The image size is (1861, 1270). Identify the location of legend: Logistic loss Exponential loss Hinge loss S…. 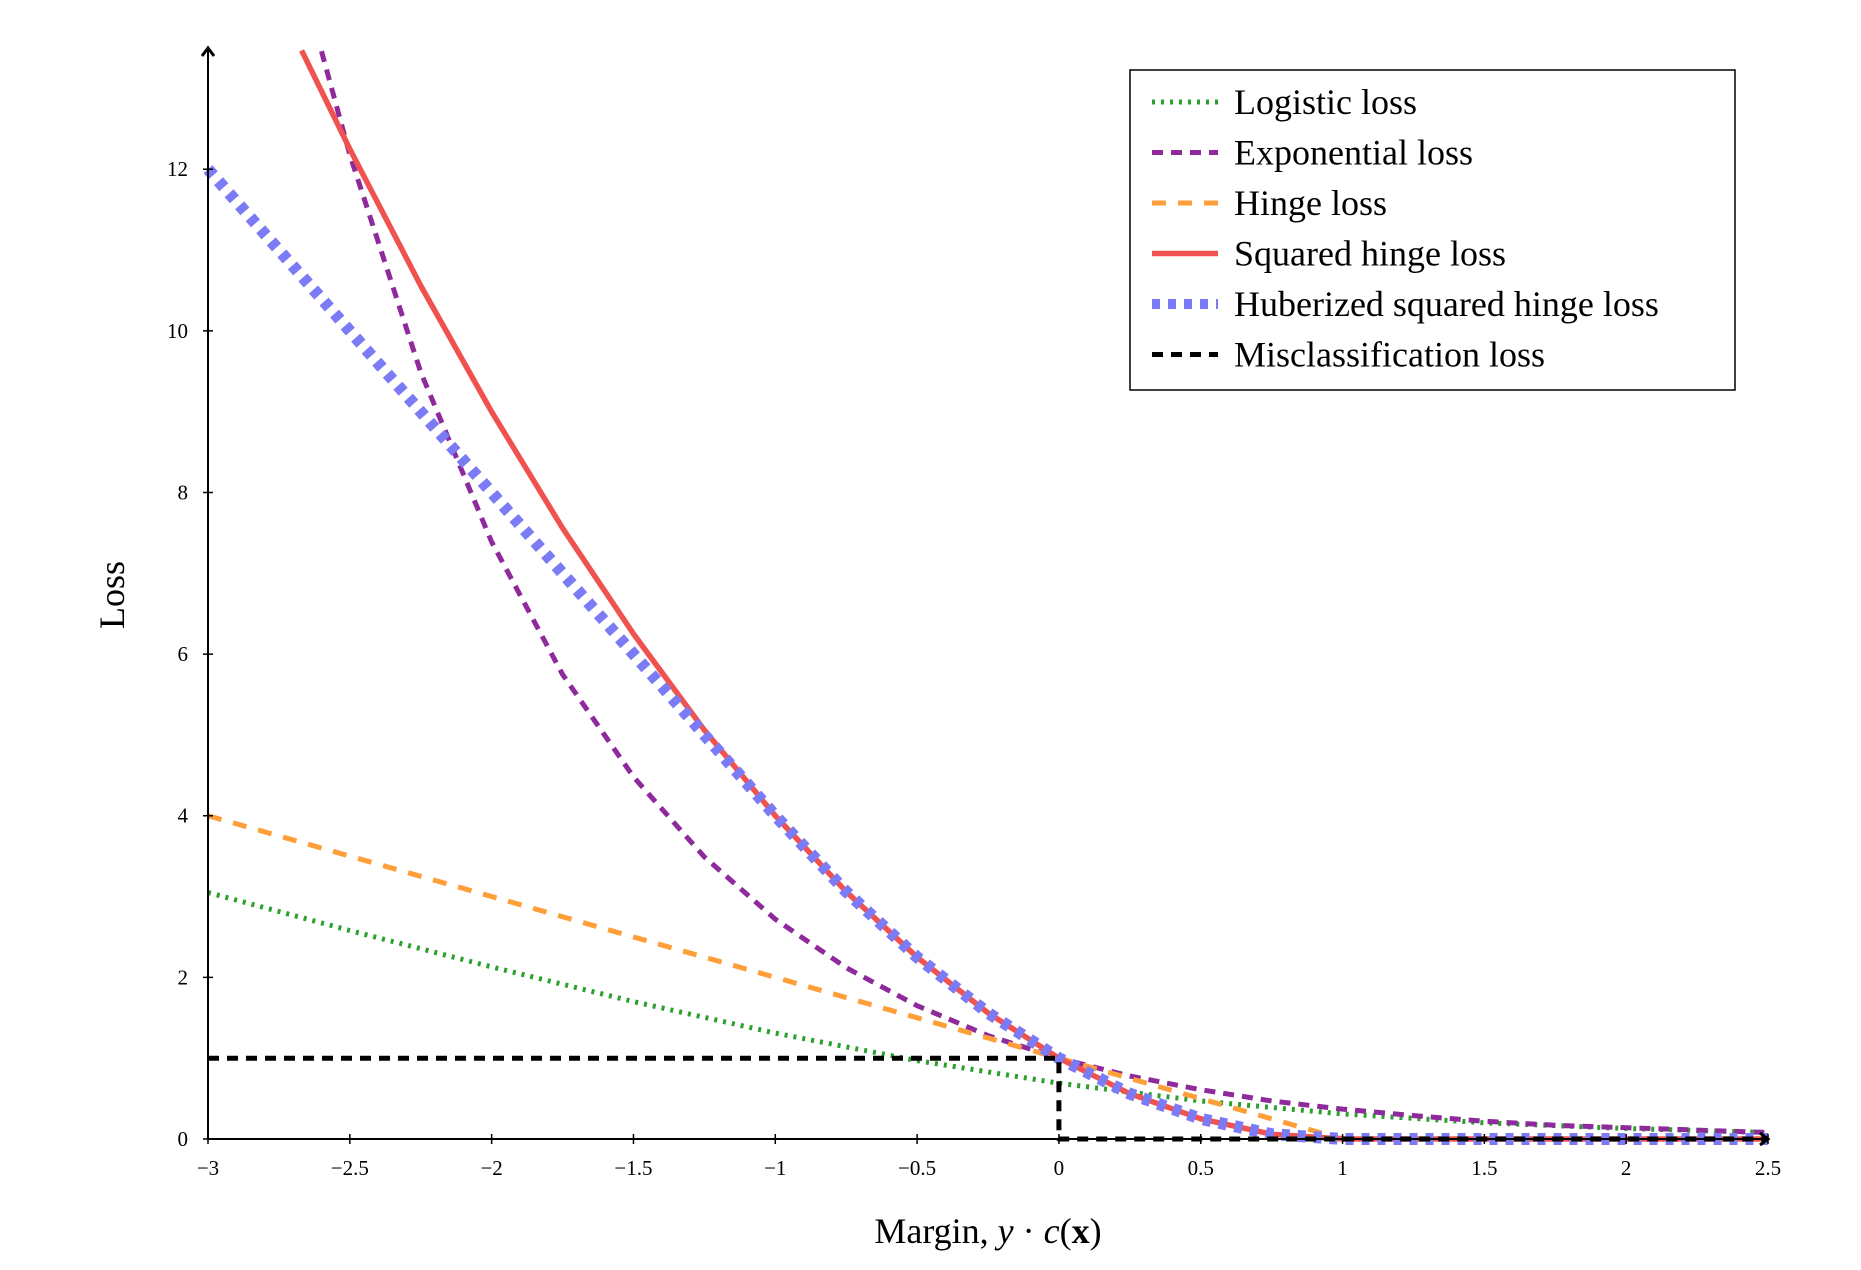
(1432, 230).